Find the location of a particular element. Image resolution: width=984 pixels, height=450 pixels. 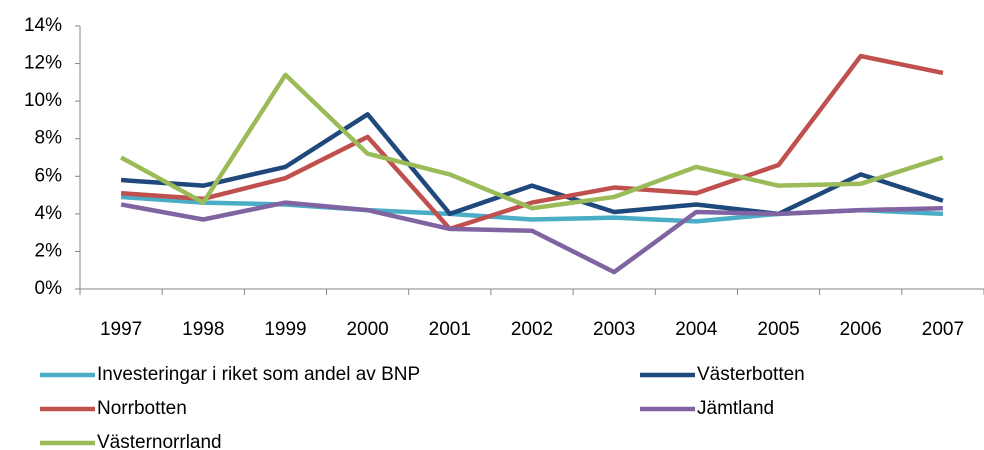

x-tick-label: 1997 is located at coordinates (121, 329).